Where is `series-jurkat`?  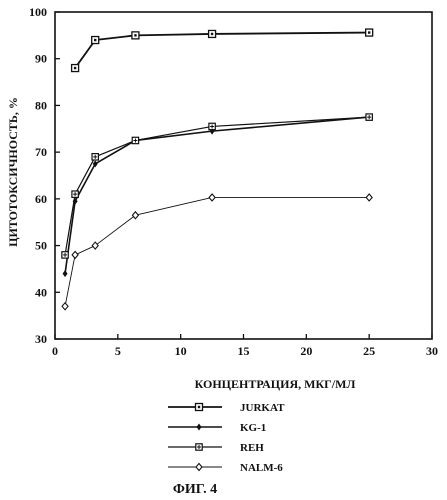 series-jurkat is located at coordinates (222, 50).